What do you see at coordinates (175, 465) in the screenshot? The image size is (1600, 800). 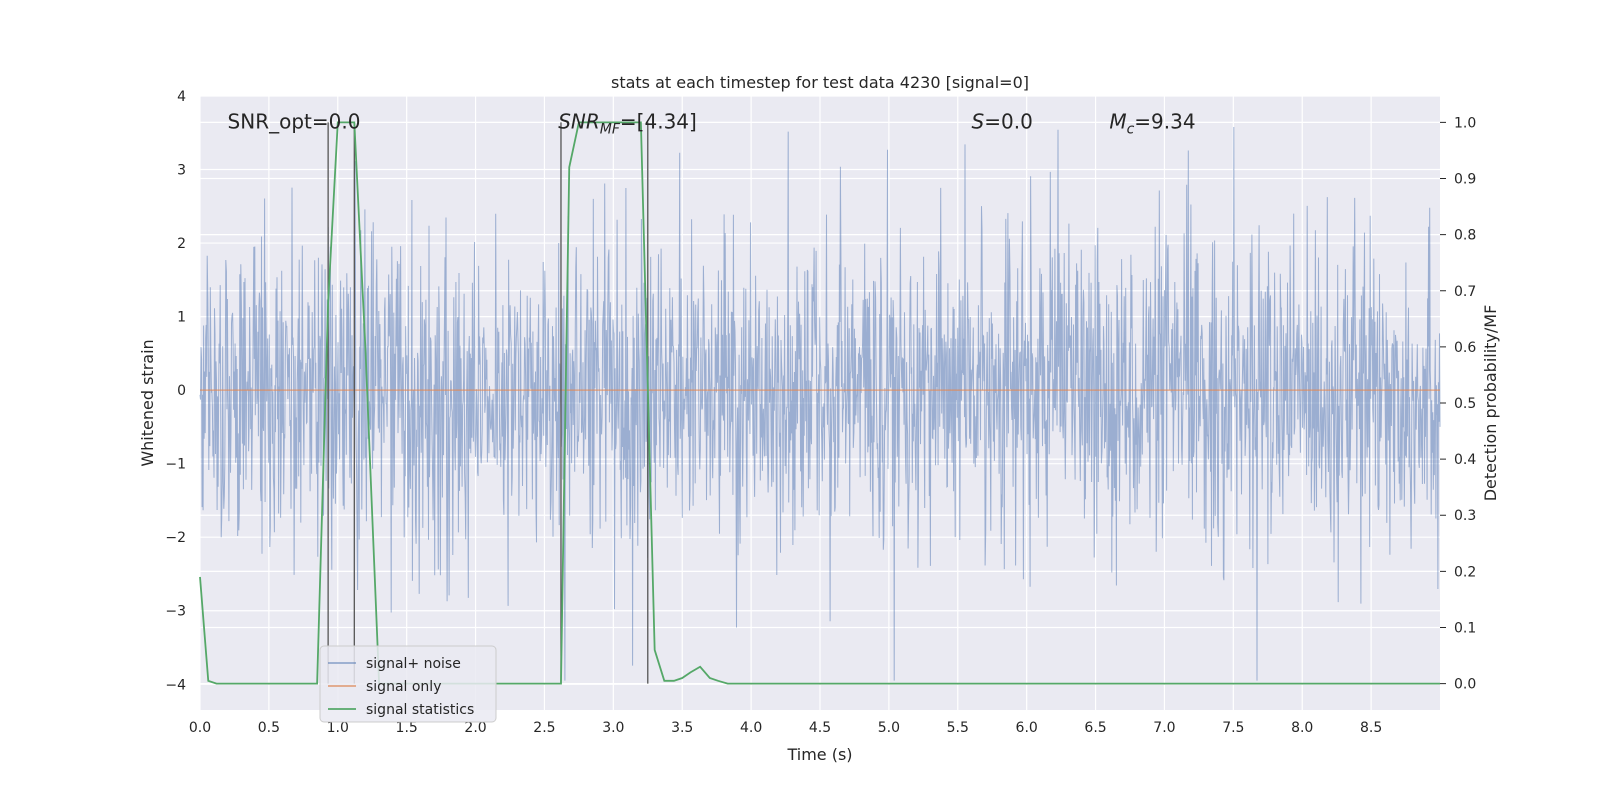 I see `y-tick-label-left: −1` at bounding box center [175, 465].